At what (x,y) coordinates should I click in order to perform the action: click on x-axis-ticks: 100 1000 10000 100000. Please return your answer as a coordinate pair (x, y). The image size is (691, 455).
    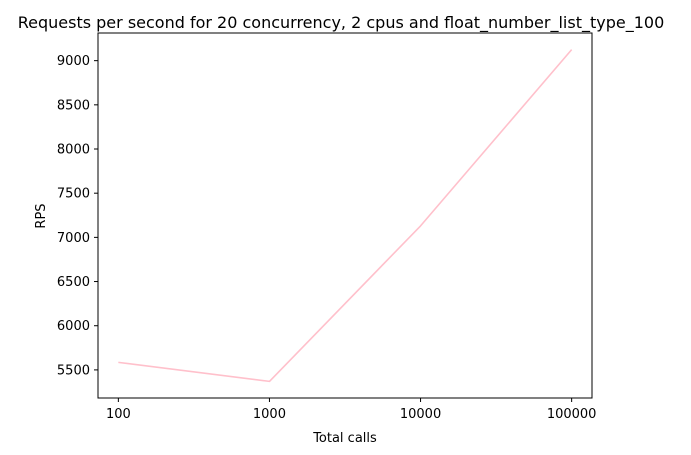
    Looking at the image, I should click on (351, 410).